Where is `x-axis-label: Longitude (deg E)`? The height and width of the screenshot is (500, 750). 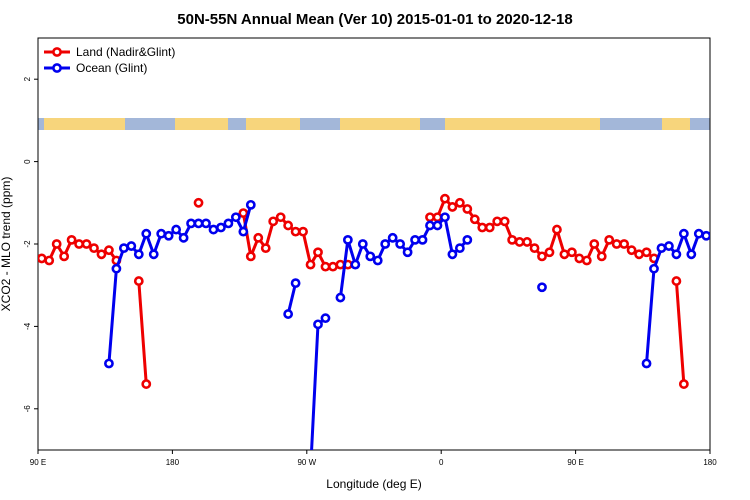 x-axis-label: Longitude (deg E) is located at coordinates (373, 484).